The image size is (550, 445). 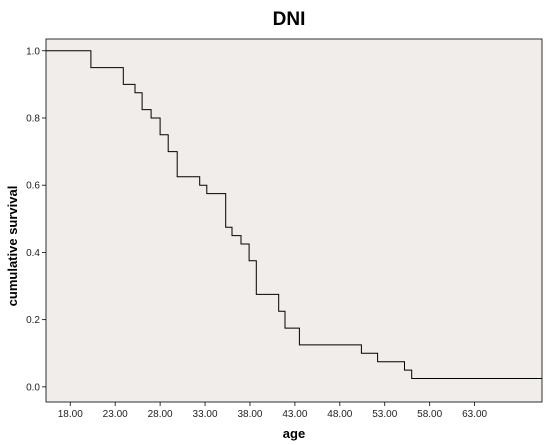 What do you see at coordinates (33, 51) in the screenshot?
I see `y-tick-label: 1.0` at bounding box center [33, 51].